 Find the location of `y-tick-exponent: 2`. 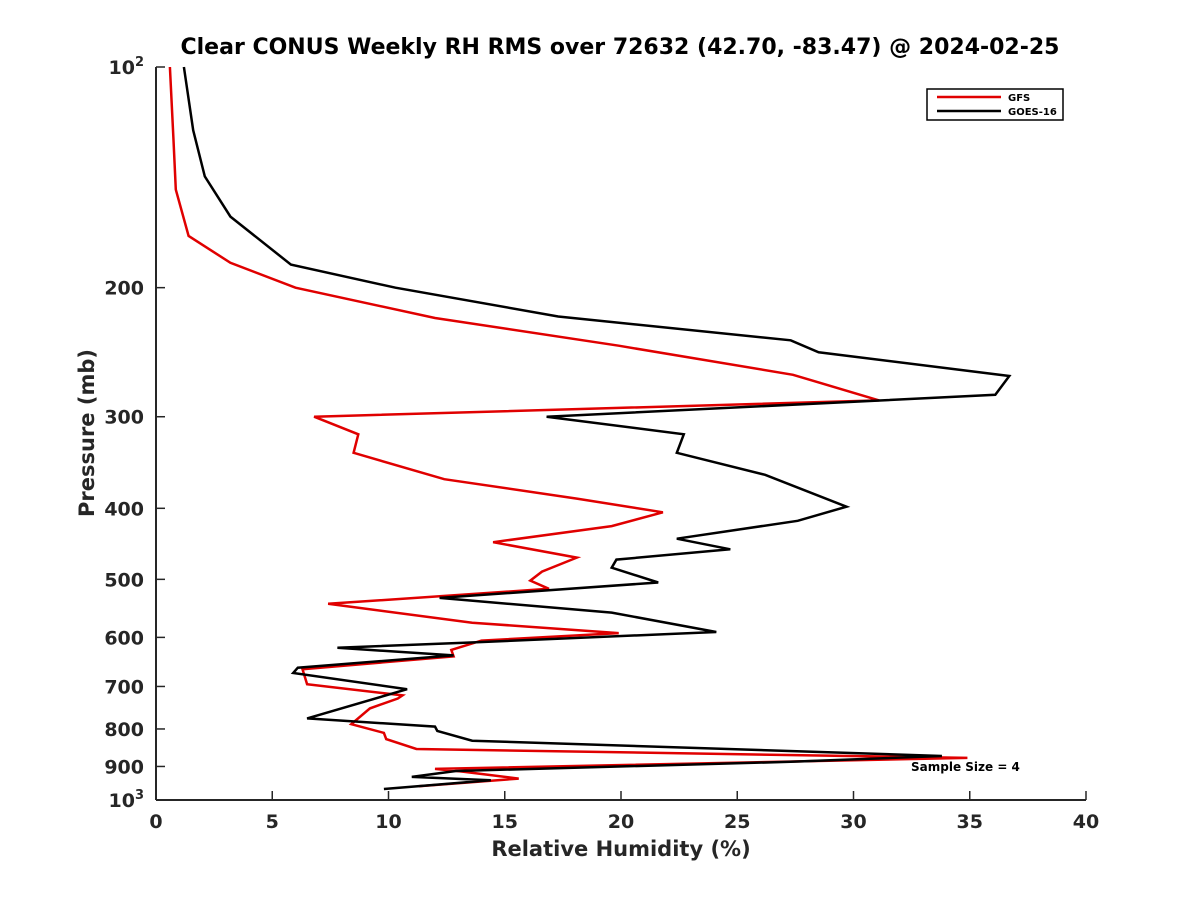

y-tick-exponent: 2 is located at coordinates (139, 62).